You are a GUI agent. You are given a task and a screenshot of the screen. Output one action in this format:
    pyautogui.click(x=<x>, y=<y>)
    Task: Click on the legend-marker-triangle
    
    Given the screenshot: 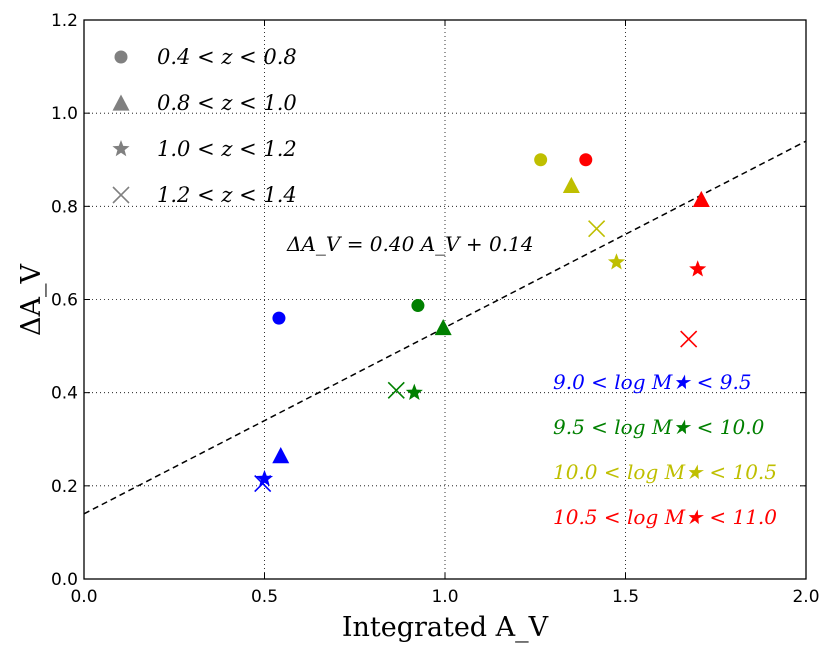 What is the action you would take?
    pyautogui.click(x=121, y=102)
    